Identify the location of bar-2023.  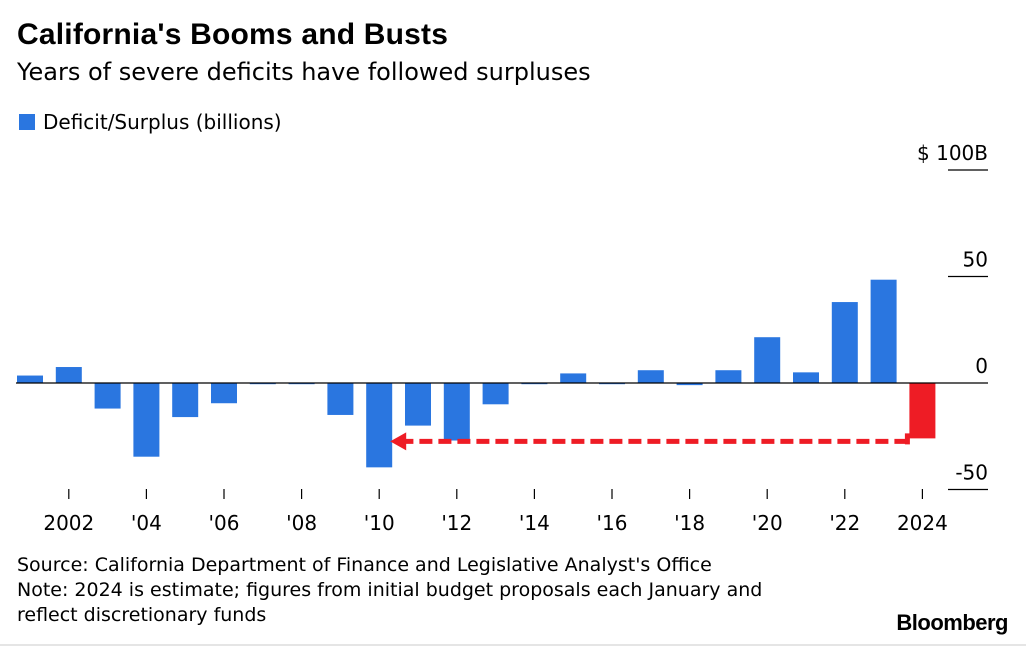
(883, 331).